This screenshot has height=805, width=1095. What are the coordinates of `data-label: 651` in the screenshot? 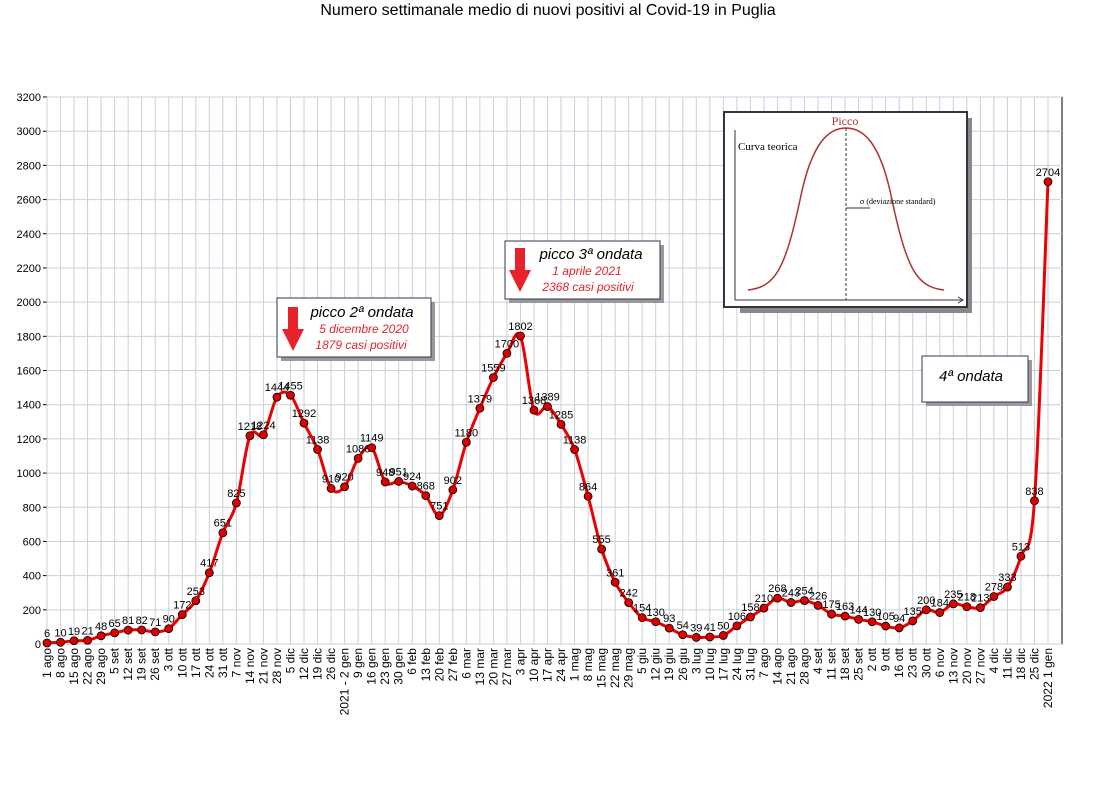 It's located at (223, 524).